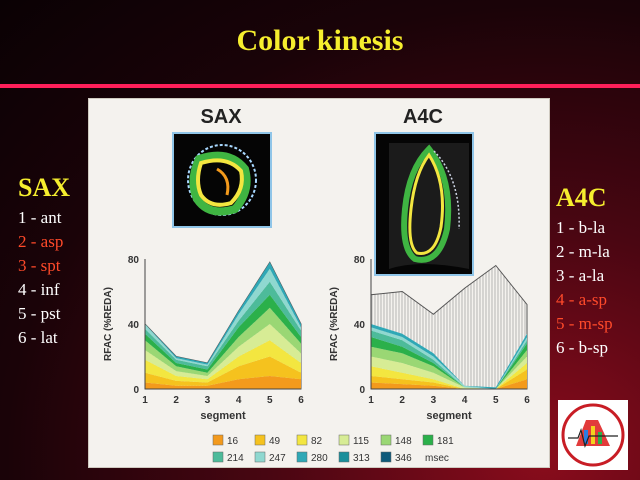 The image size is (640, 480). I want to click on sax-x-tick-0: 1, so click(145, 400).